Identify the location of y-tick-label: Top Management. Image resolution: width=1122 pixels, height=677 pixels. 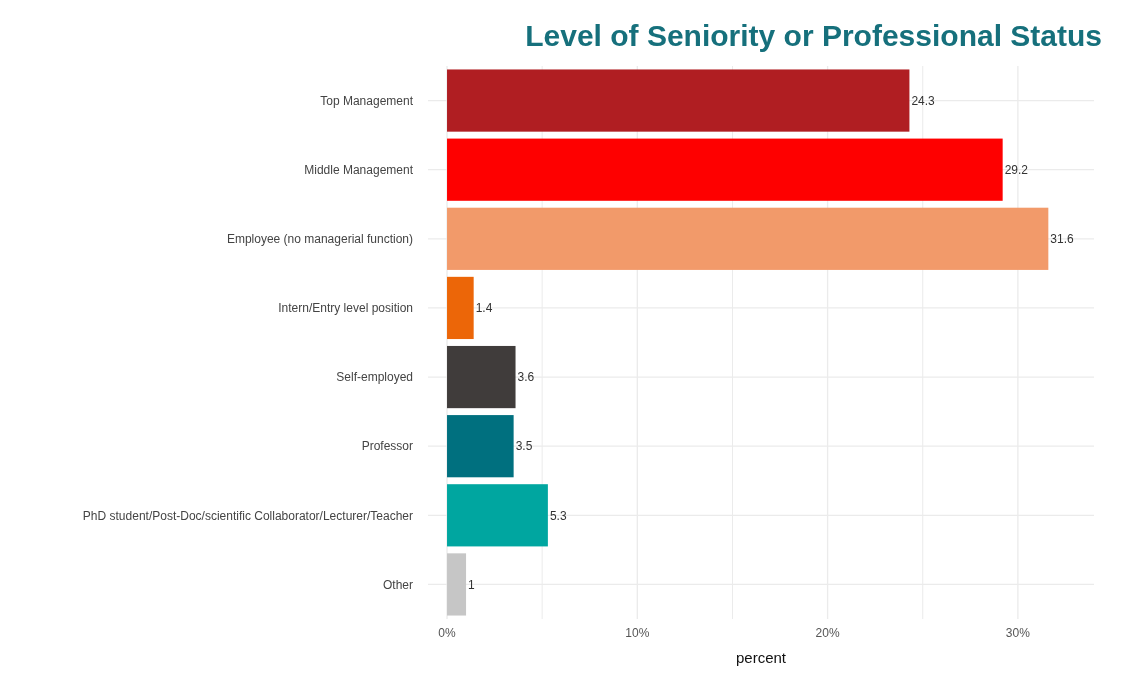
(367, 100).